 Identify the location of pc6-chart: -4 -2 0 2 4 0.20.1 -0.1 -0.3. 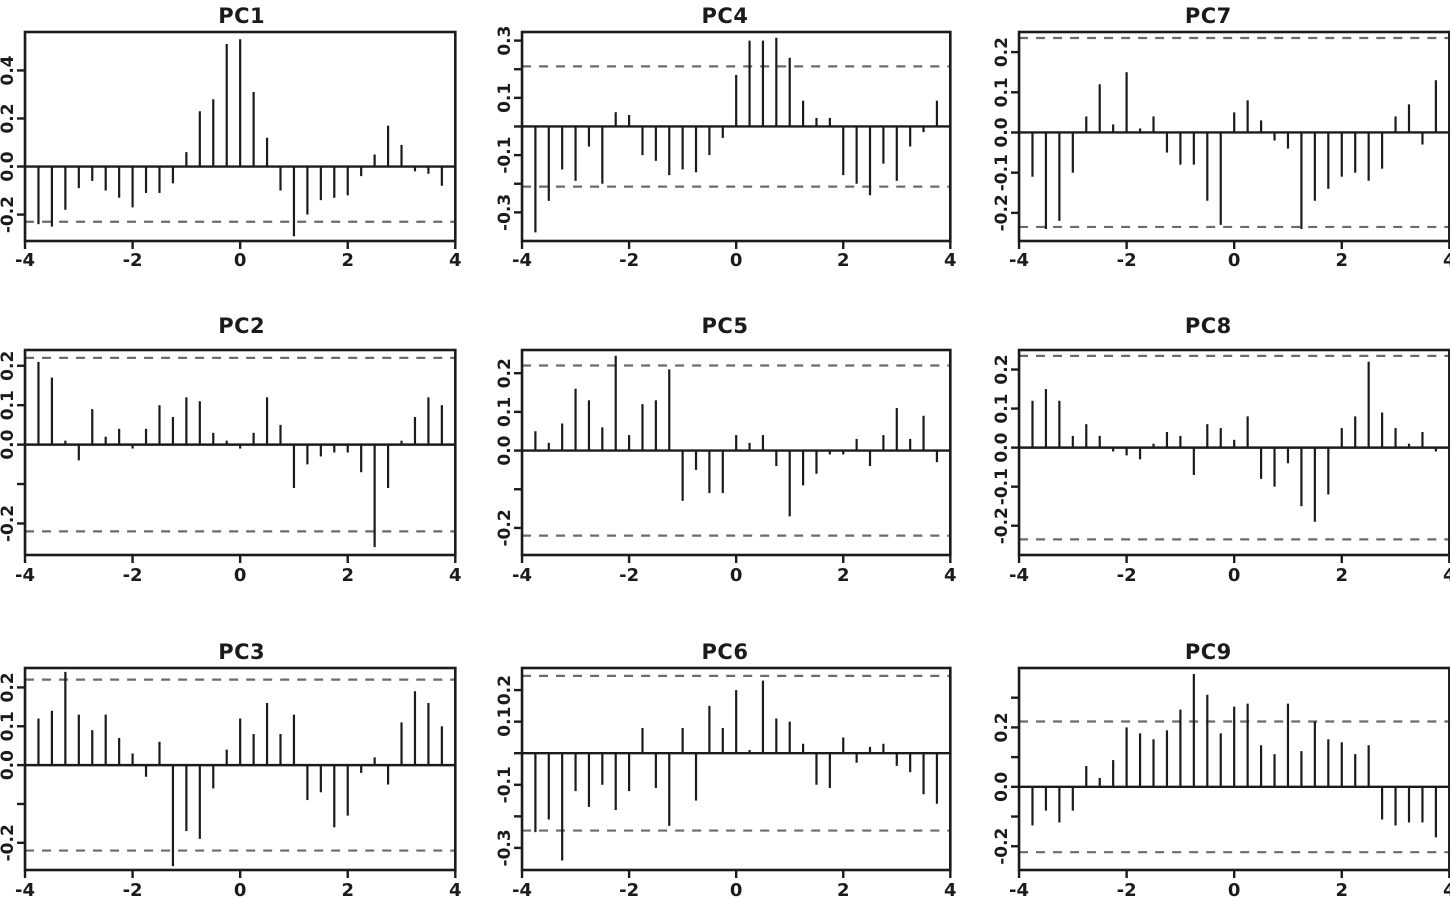
(726, 783).